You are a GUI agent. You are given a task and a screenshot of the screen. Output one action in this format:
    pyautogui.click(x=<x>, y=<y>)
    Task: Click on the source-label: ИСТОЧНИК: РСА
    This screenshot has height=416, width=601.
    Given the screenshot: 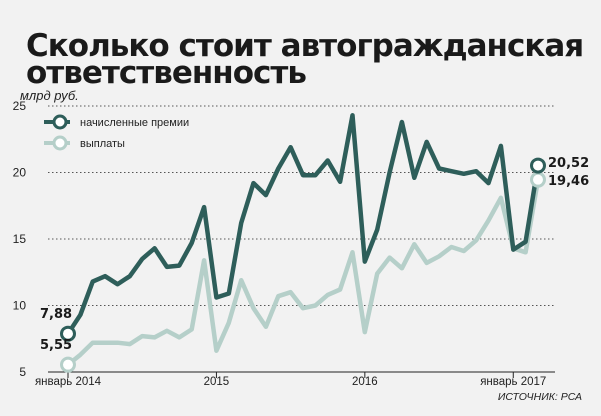 What is the action you would take?
    pyautogui.click(x=540, y=397)
    